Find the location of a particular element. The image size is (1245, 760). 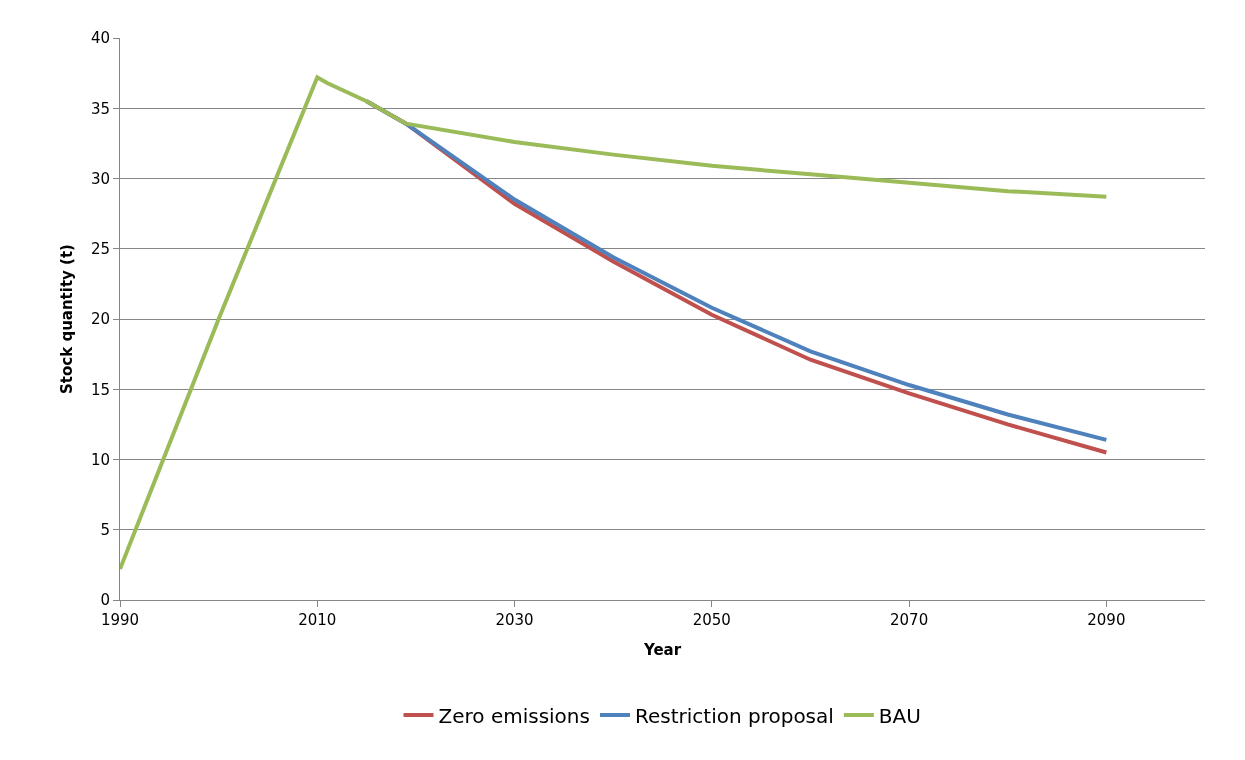

y-tick-label: 20 is located at coordinates (100, 319).